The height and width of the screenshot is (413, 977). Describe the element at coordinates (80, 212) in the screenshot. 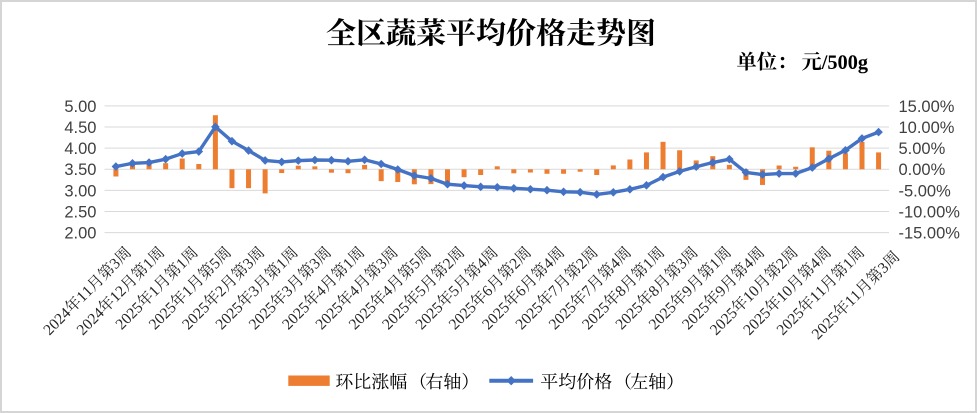

I see `svg-text: 2.50` at that location.